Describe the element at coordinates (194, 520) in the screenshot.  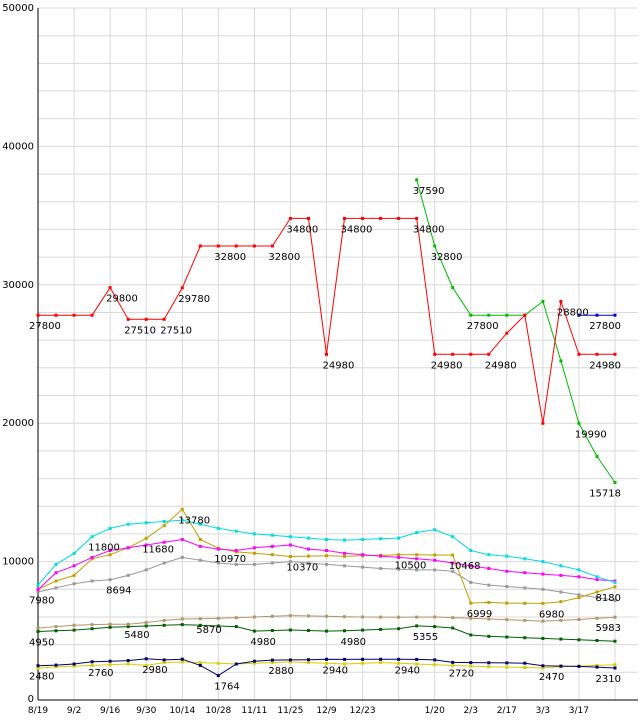
I see `value-label-gold: 13780` at that location.